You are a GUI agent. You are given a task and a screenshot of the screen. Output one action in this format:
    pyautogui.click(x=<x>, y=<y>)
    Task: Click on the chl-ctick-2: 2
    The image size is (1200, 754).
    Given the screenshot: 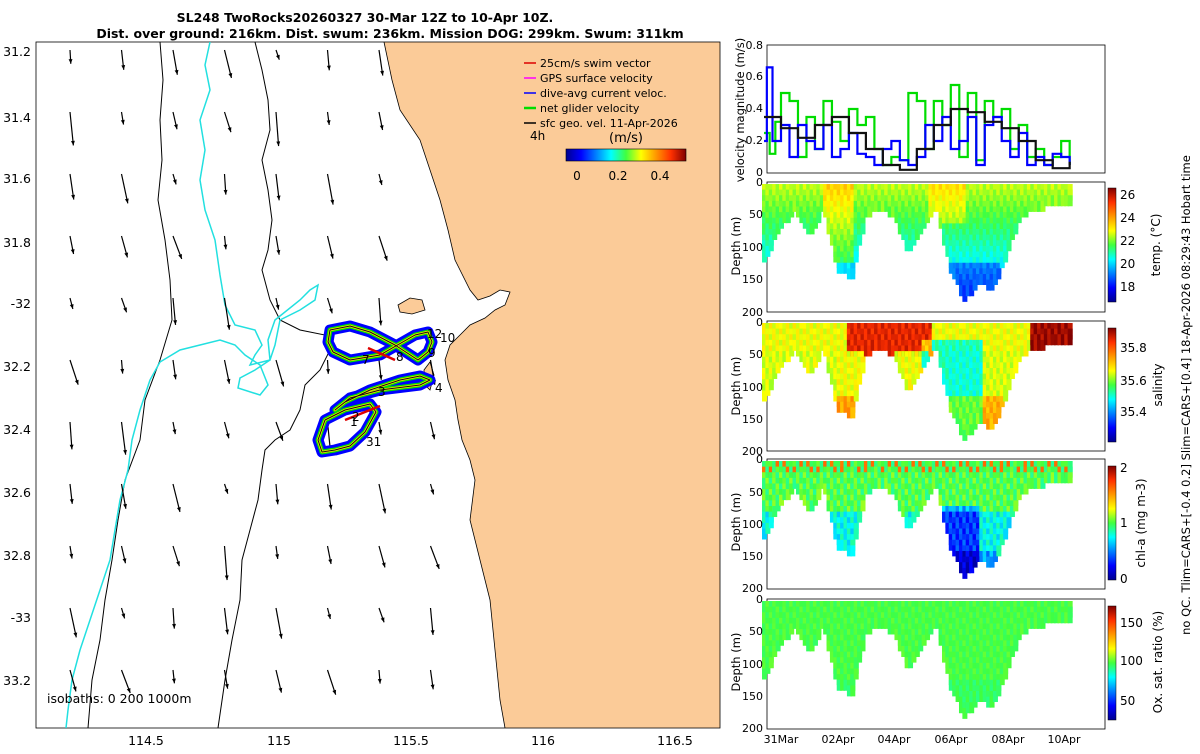 What is the action you would take?
    pyautogui.click(x=1124, y=468)
    